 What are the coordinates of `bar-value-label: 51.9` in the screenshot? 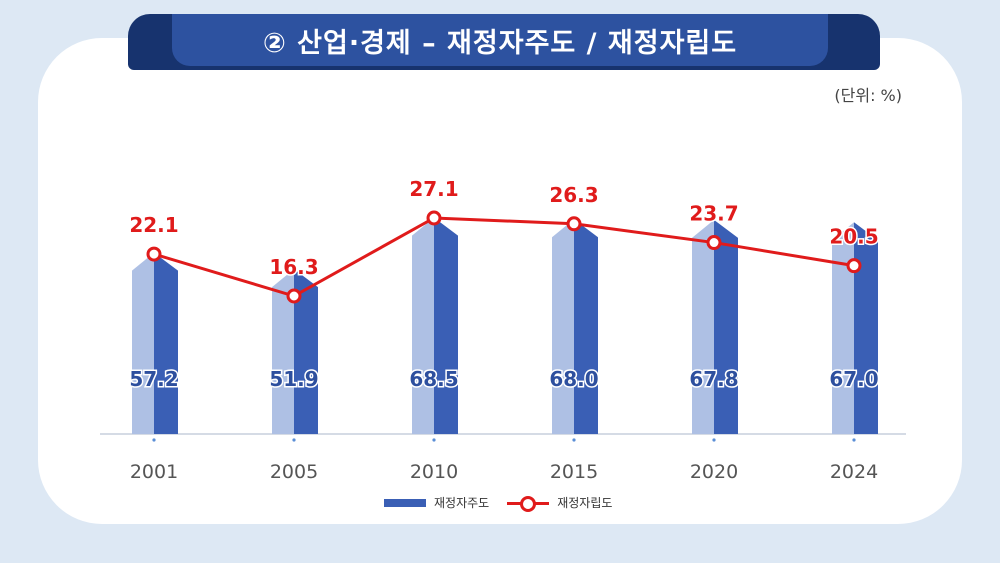 It's located at (293, 379).